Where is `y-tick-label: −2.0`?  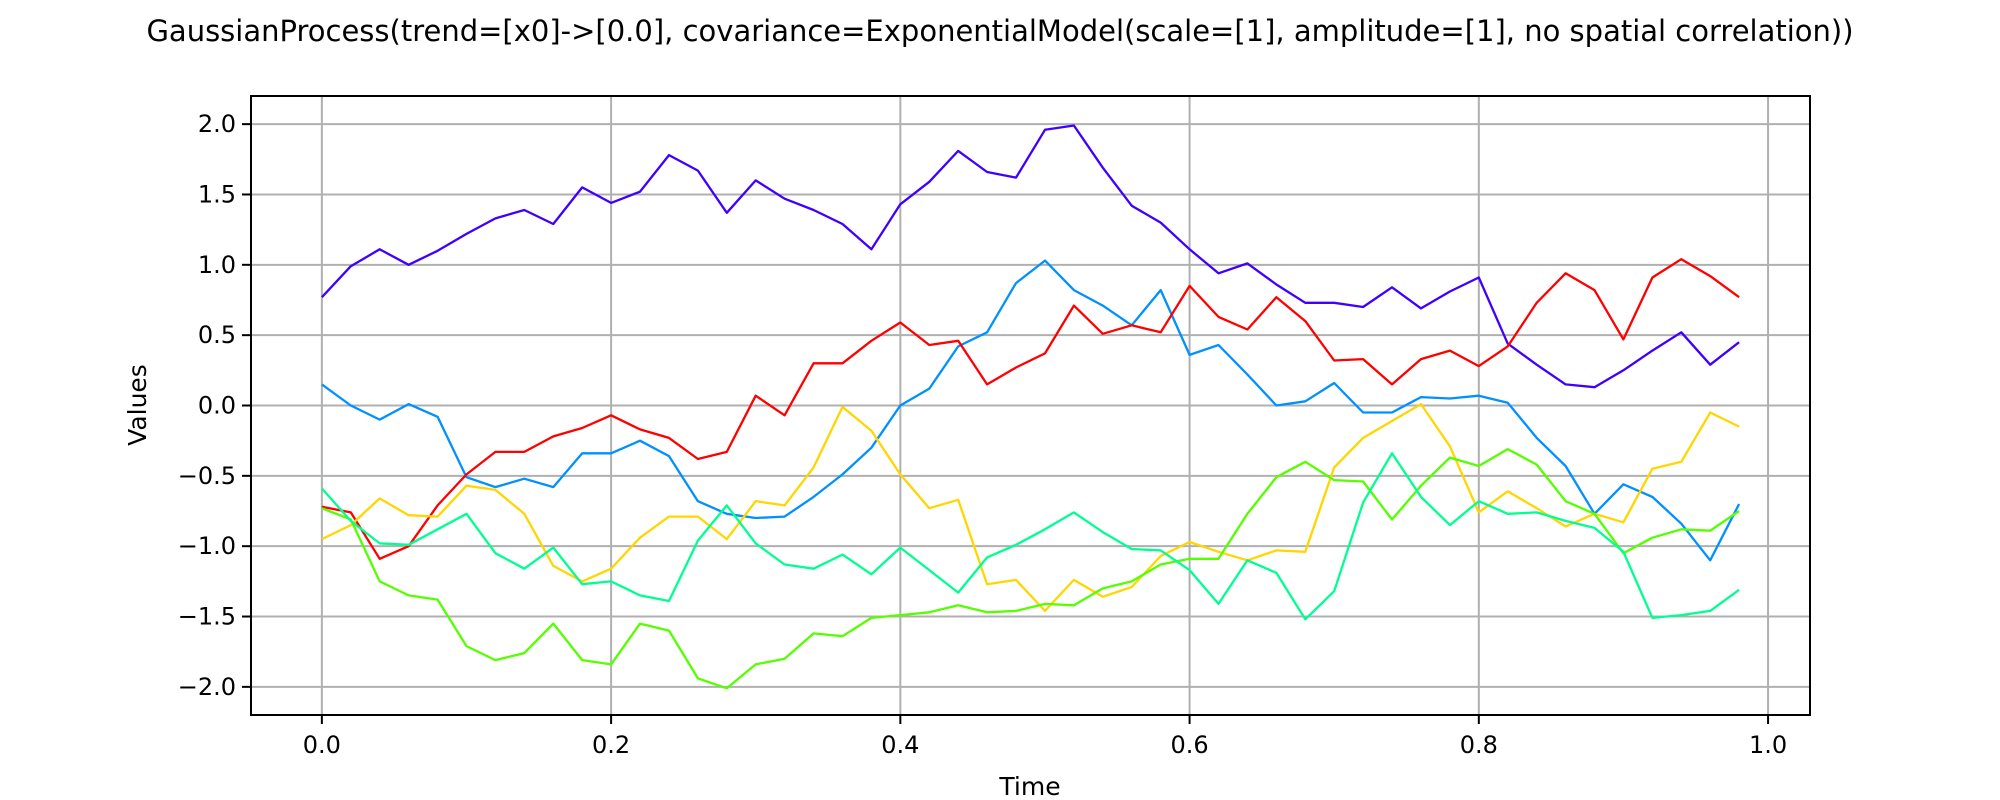
y-tick-label: −2.0 is located at coordinates (207, 687).